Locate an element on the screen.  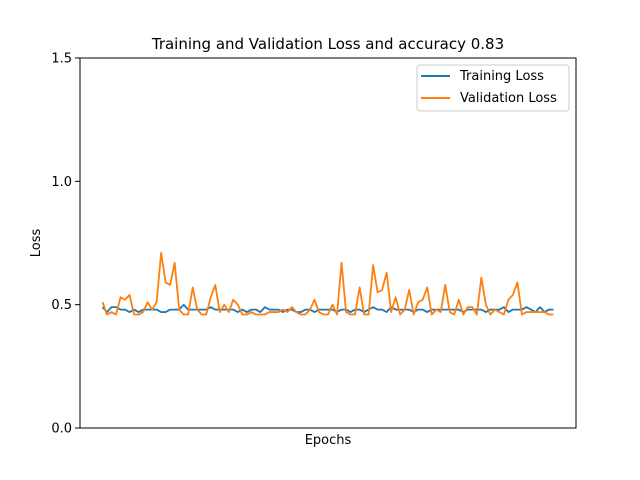
y-tick-label: 1.0 is located at coordinates (61, 182).